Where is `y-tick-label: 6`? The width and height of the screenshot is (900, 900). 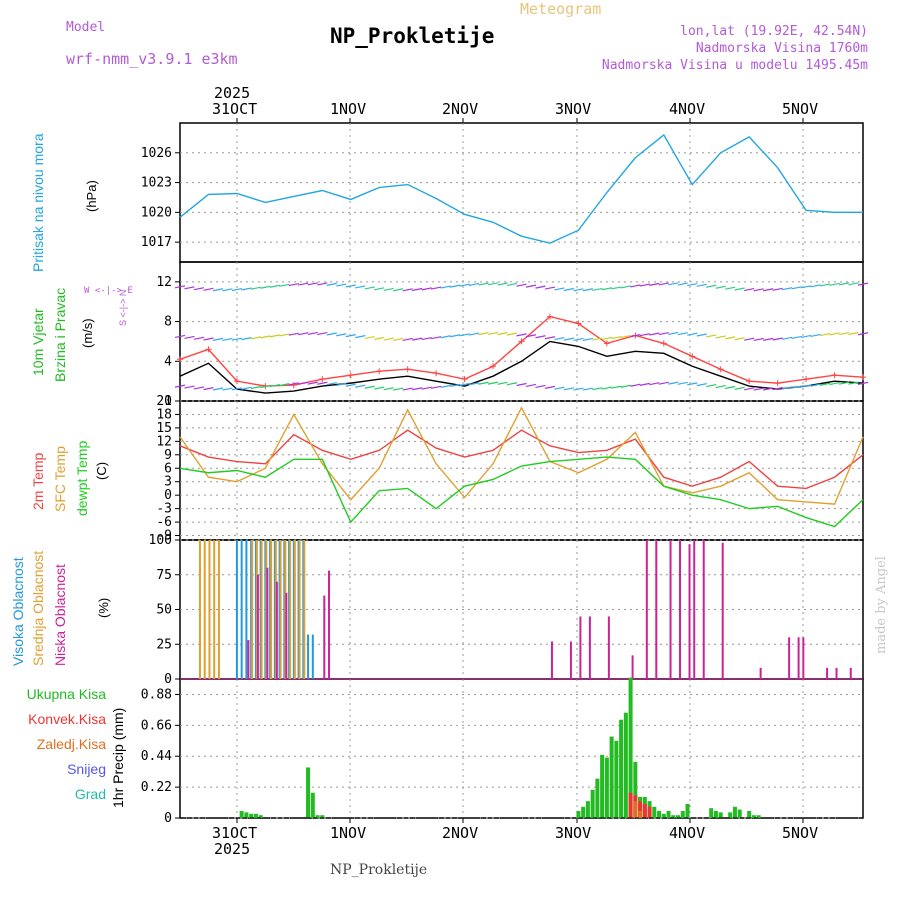 y-tick-label: 6 is located at coordinates (168, 468).